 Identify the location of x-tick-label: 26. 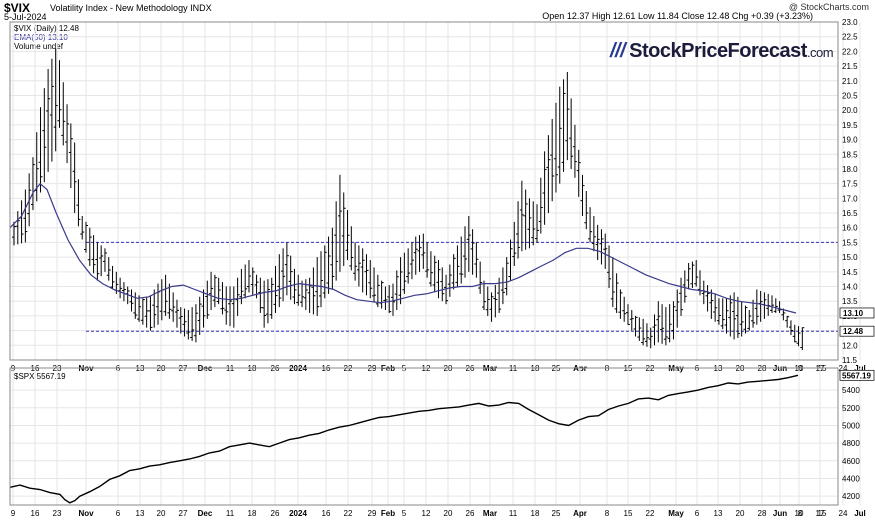
(275, 513).